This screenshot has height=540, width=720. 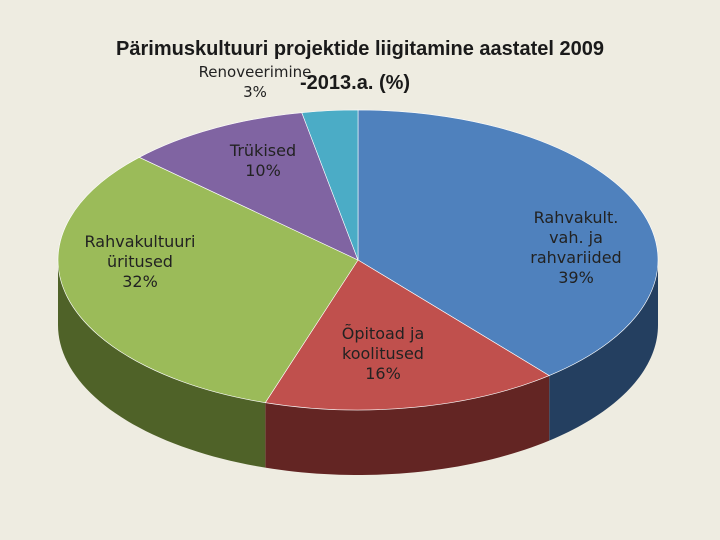 I want to click on slice-renoveerimine, so click(x=330, y=185).